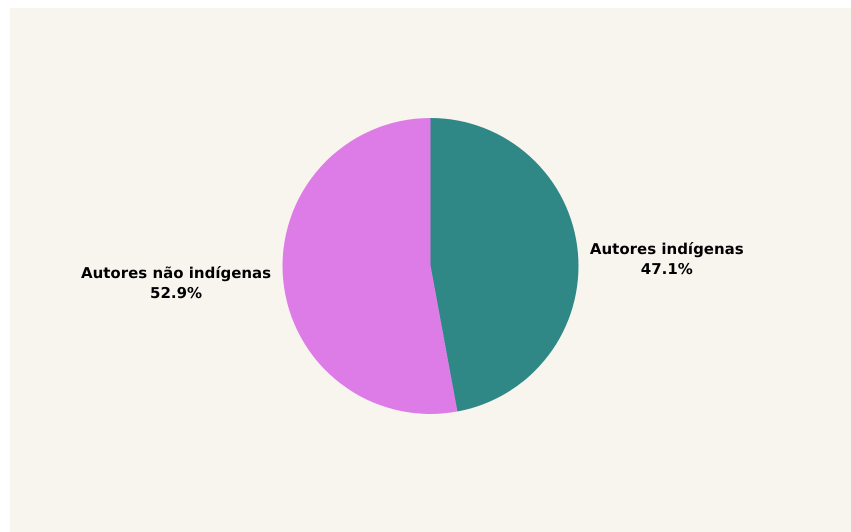 The width and height of the screenshot is (851, 532). What do you see at coordinates (176, 273) in the screenshot?
I see `slice-label: Autores não indígenas` at bounding box center [176, 273].